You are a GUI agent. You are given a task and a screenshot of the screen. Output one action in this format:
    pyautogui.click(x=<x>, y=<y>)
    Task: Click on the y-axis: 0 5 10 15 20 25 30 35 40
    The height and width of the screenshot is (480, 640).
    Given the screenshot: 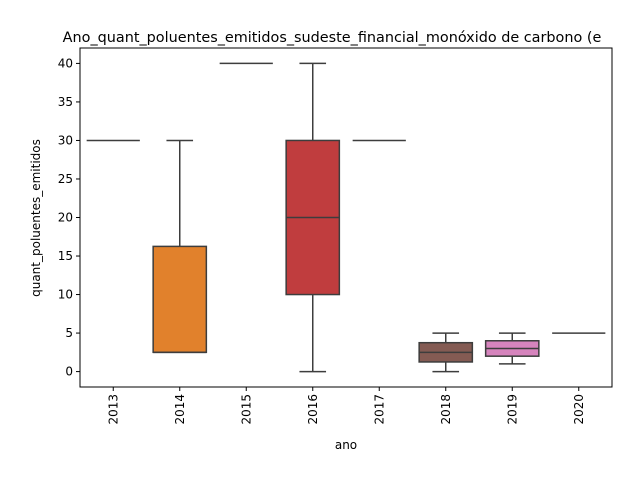 What is the action you would take?
    pyautogui.click(x=69, y=217)
    